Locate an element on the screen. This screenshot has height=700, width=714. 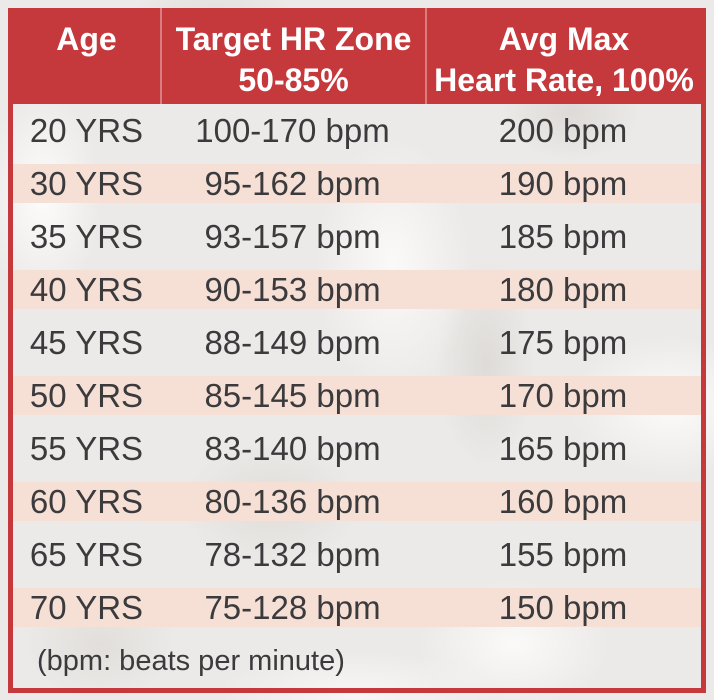
hr-zone-cell: 78-132 bpm is located at coordinates (292, 554).